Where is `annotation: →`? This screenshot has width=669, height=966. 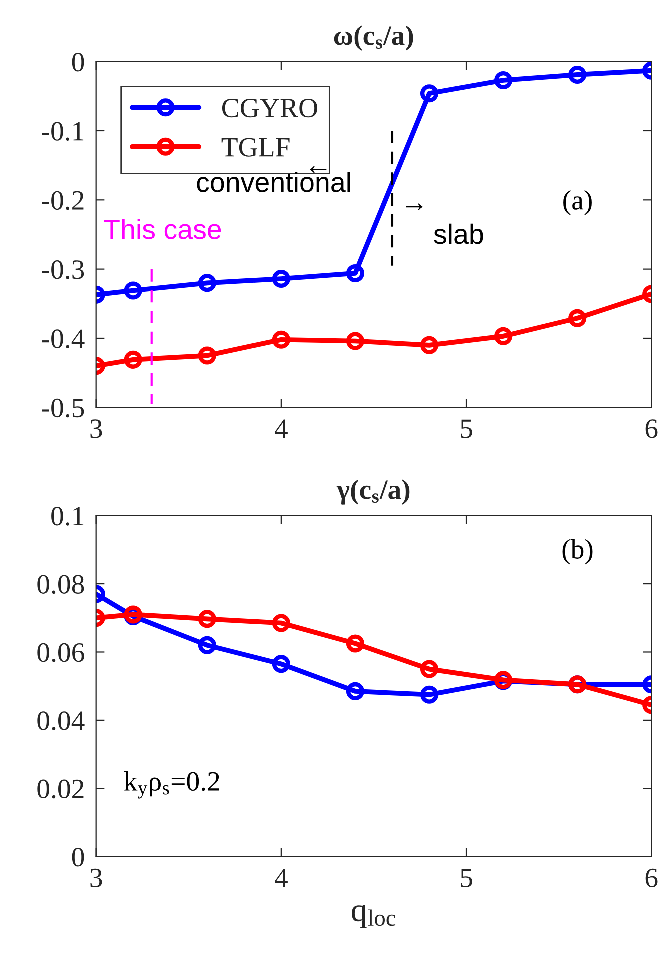 annotation: → is located at coordinates (414, 207).